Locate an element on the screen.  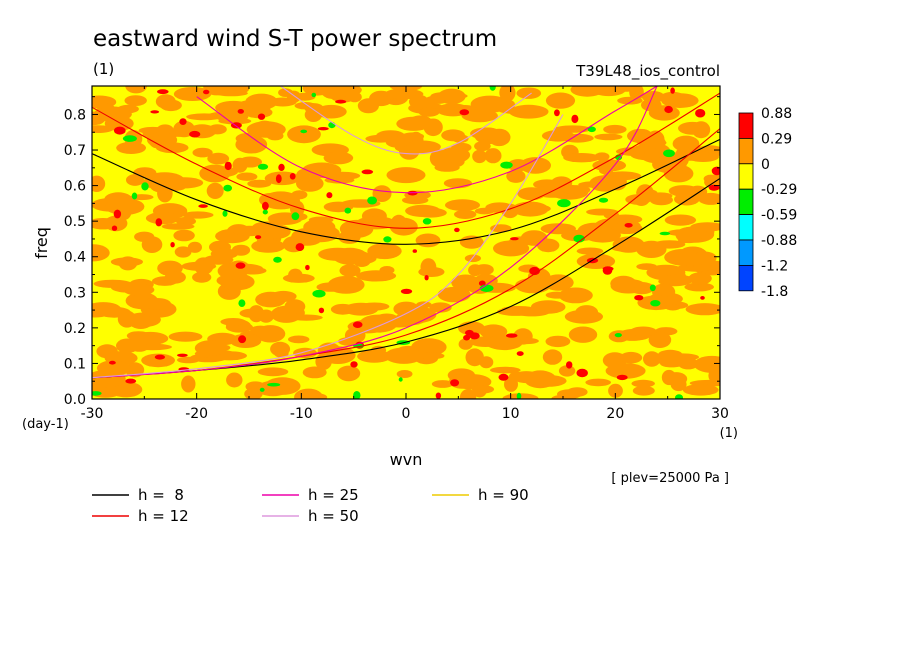
x-tick-label: -10 is located at coordinates (301, 414).